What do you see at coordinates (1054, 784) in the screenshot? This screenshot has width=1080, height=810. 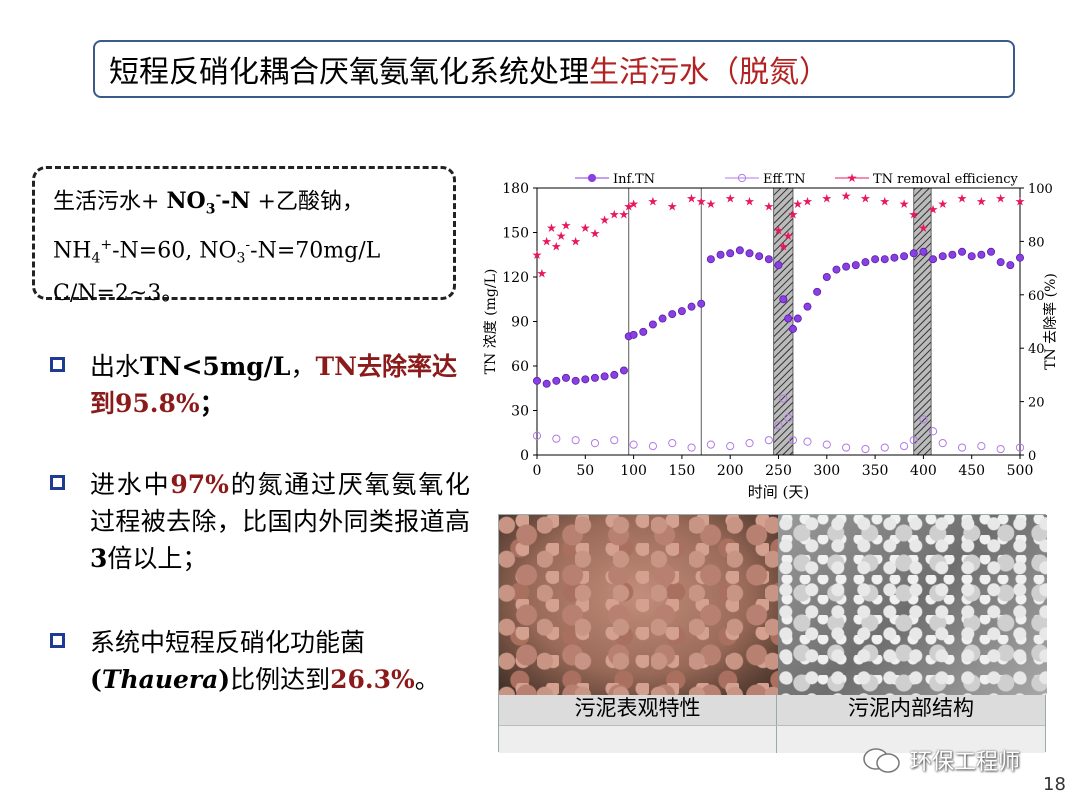 I see `page-number: 18` at bounding box center [1054, 784].